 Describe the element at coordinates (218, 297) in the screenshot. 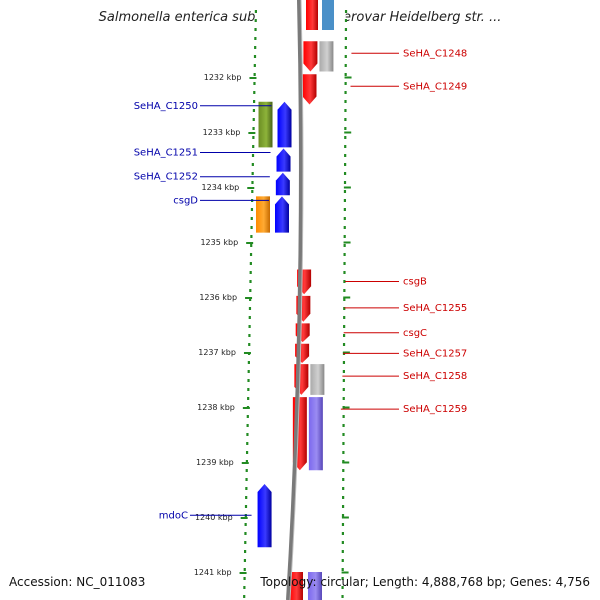

I see `kbp-tick-label: 1236 kbp` at that location.